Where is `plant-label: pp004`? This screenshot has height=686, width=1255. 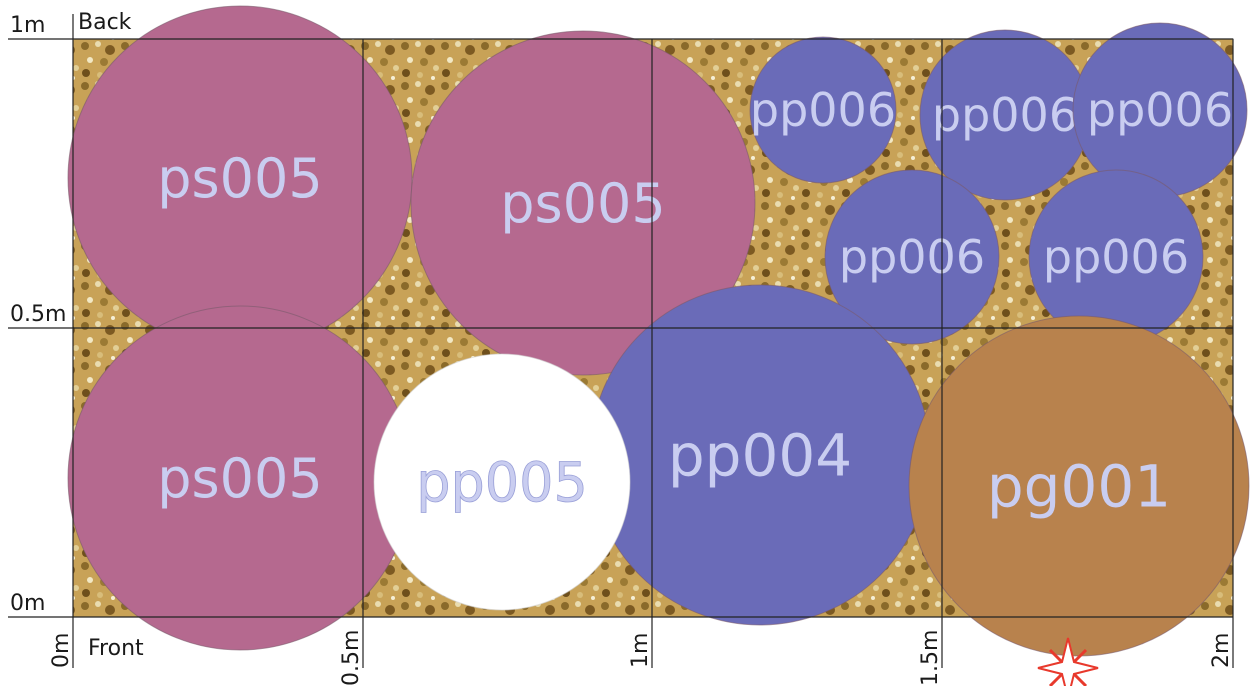
plant-label: pp004 is located at coordinates (760, 455).